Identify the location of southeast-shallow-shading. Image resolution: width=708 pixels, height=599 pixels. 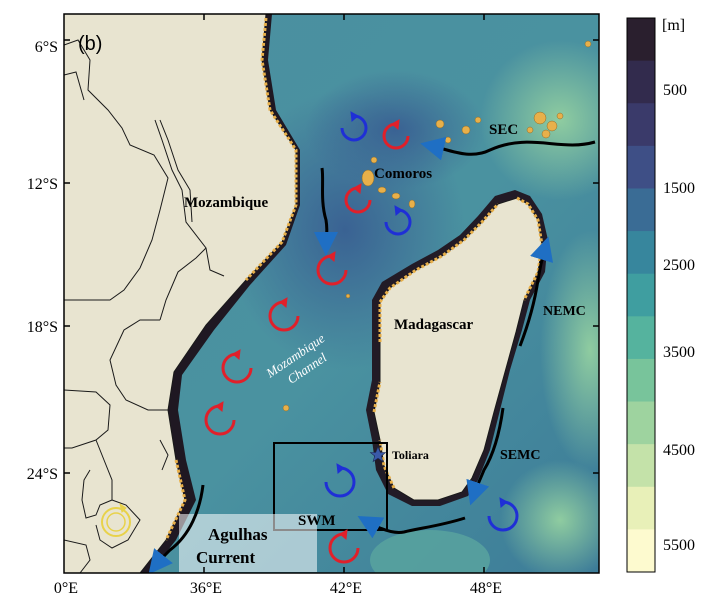
(549, 516).